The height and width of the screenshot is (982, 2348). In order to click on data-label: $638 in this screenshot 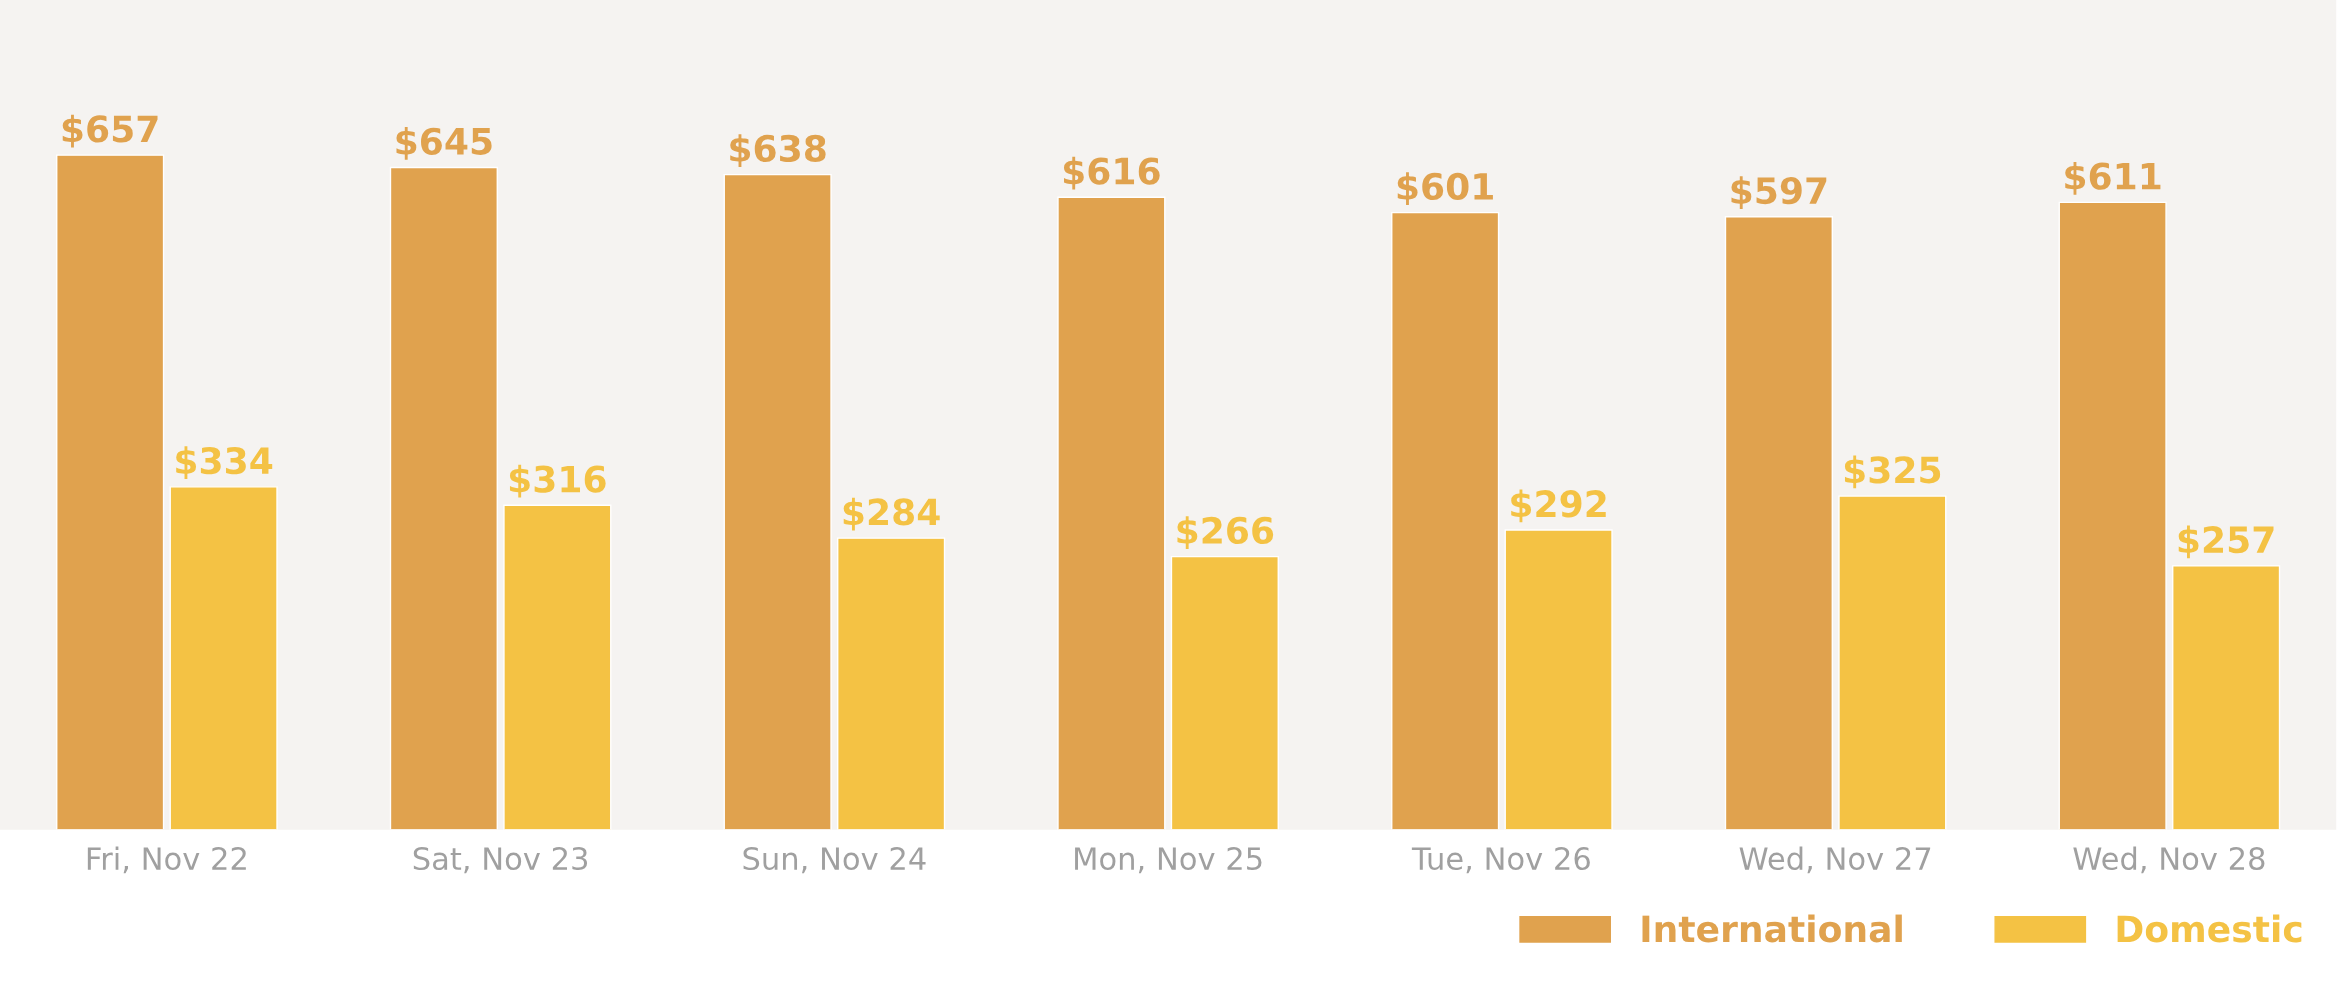, I will do `click(778, 150)`.